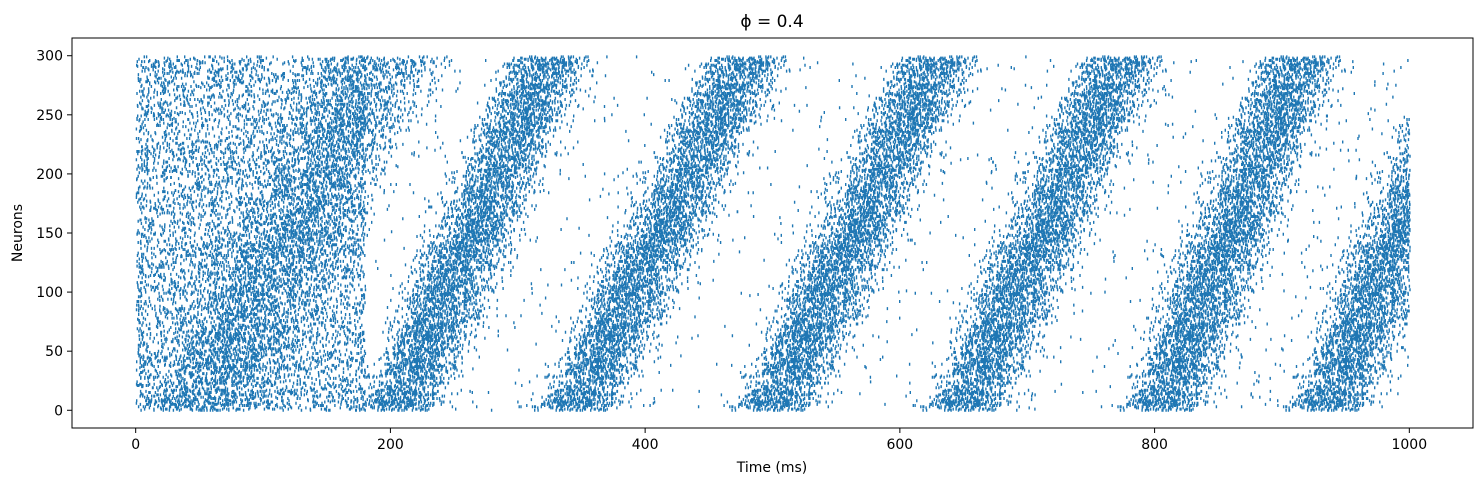 This screenshot has width=1484, height=484. Describe the element at coordinates (49, 293) in the screenshot. I see `y-tick-label: 100` at that location.